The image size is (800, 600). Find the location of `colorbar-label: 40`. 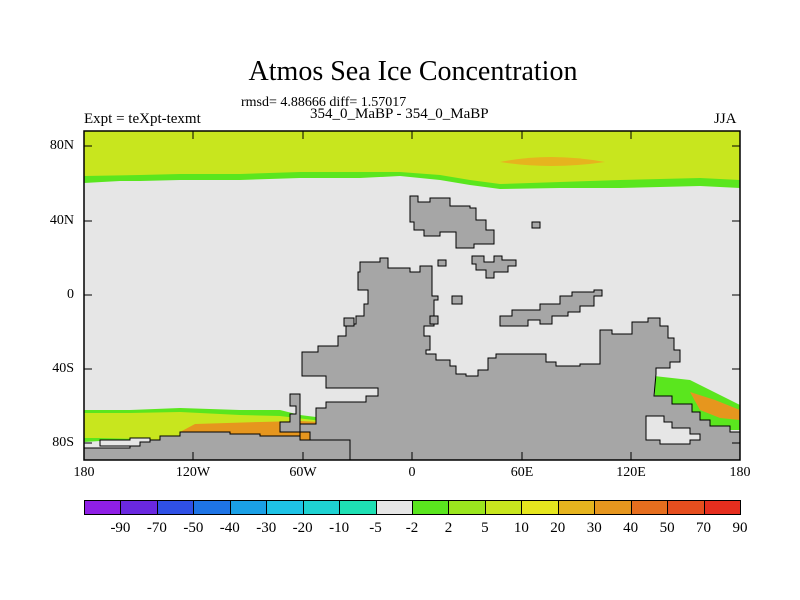

colorbar-label: 40 is located at coordinates (631, 528).